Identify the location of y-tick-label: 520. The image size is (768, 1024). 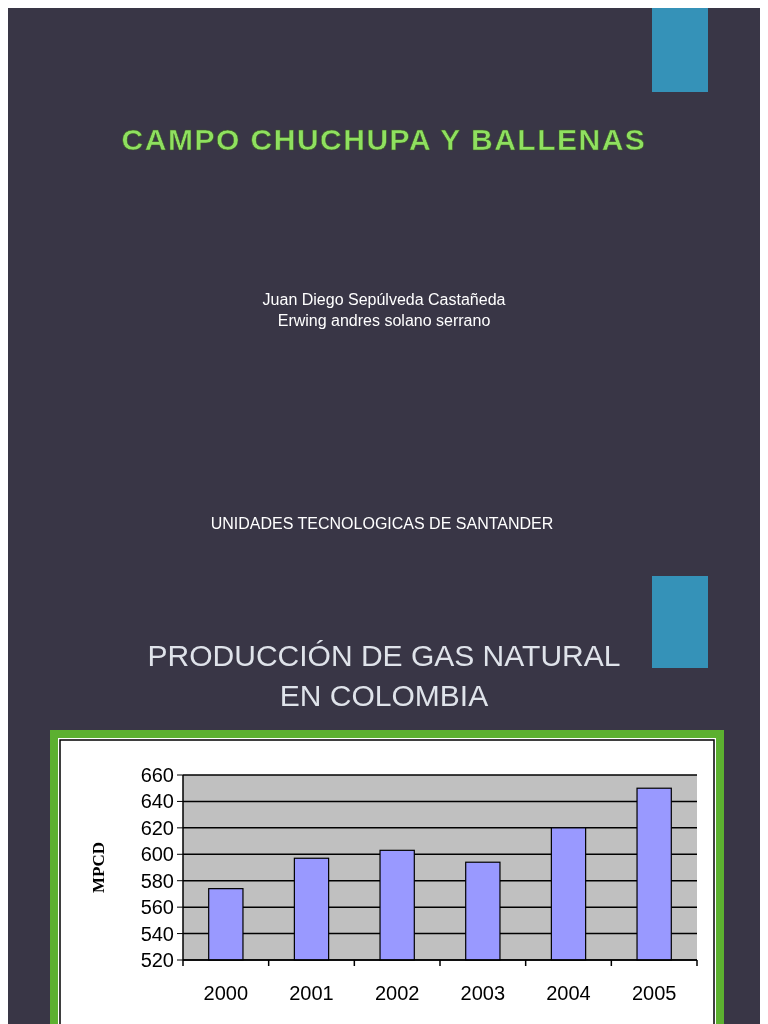
(157, 960).